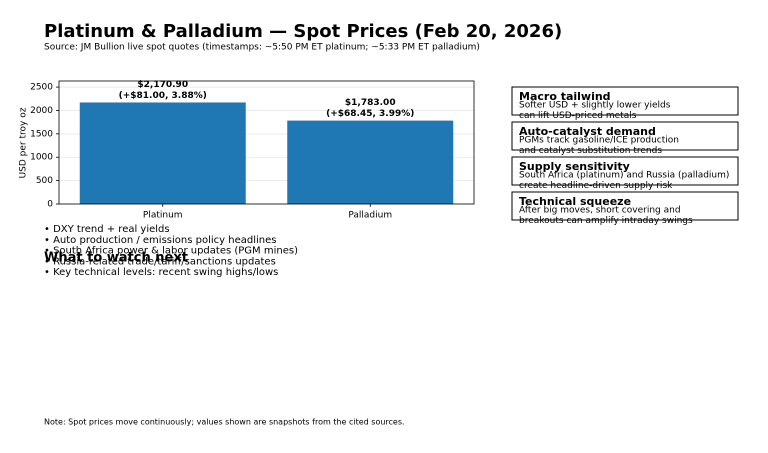  What do you see at coordinates (370, 103) in the screenshot?
I see `value-label: $1,783.00` at bounding box center [370, 103].